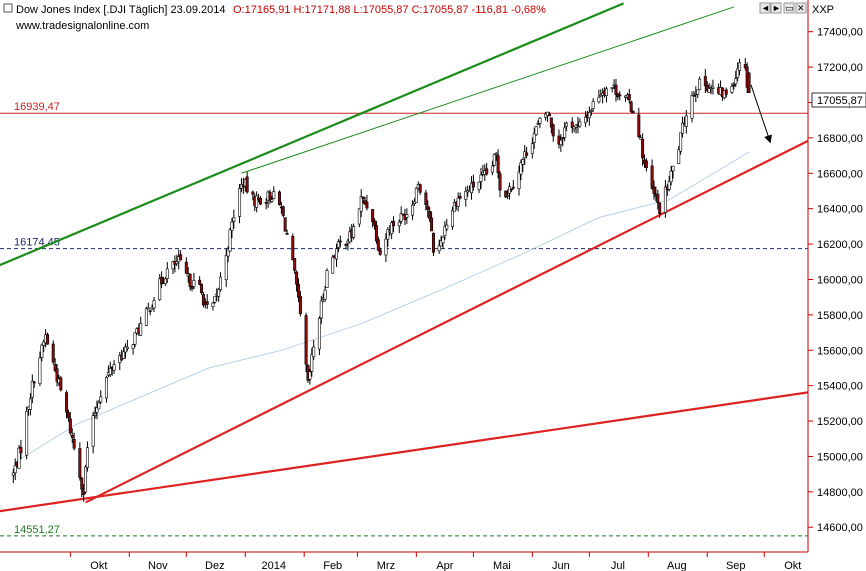 The width and height of the screenshot is (866, 571). Describe the element at coordinates (158, 565) in the screenshot. I see `x-tick-label: Nov` at that location.